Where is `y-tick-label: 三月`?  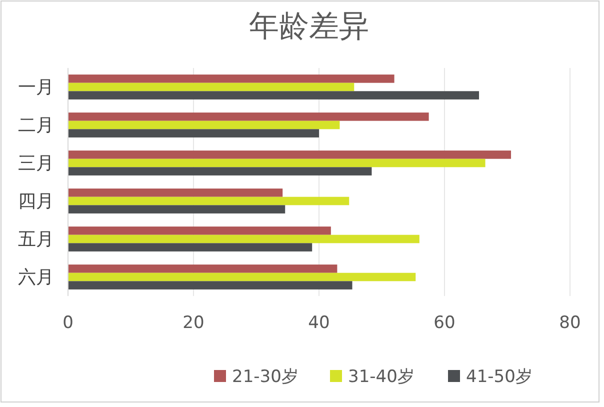
y-tick-label: 三月 is located at coordinates (36, 163).